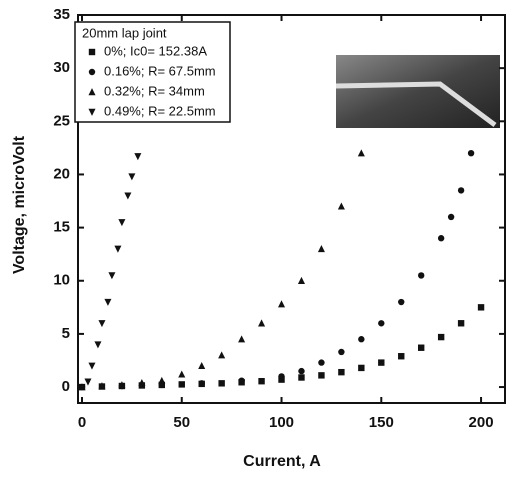 The image size is (530, 479). Describe the element at coordinates (61, 67) in the screenshot. I see `y-tick-label: 30` at that location.